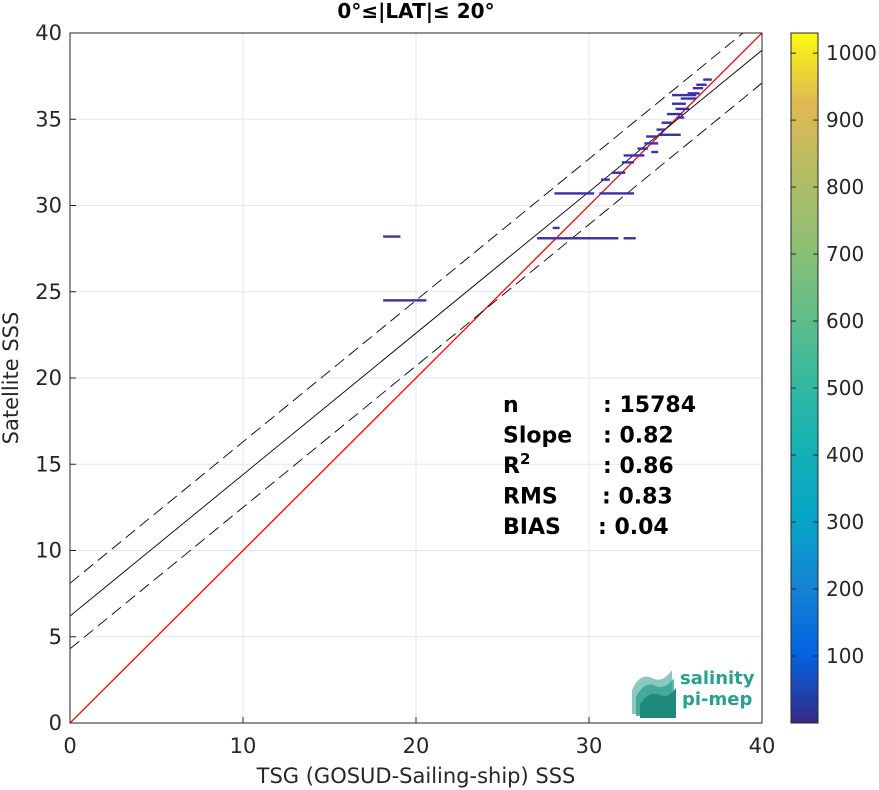 The image size is (879, 790). I want to click on x-tick-label: 0, so click(69, 746).